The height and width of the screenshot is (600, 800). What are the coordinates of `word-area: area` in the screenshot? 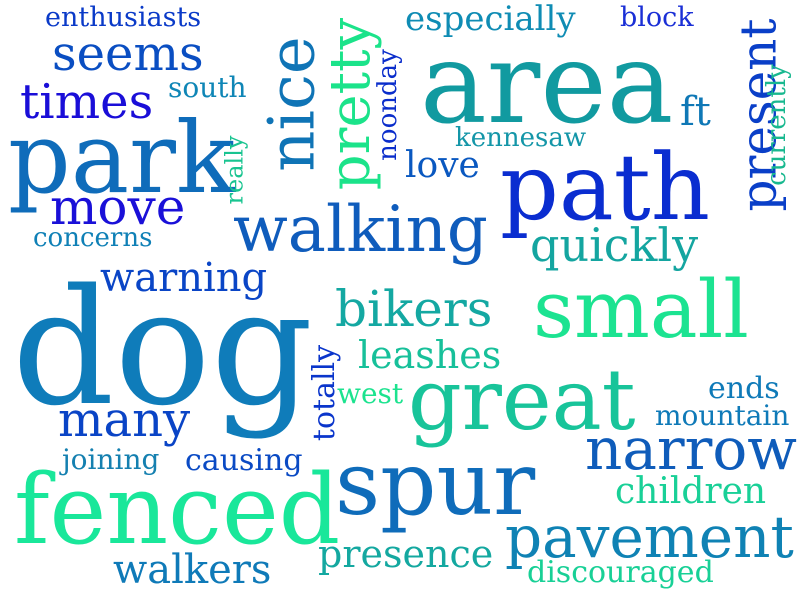 It's located at (547, 84).